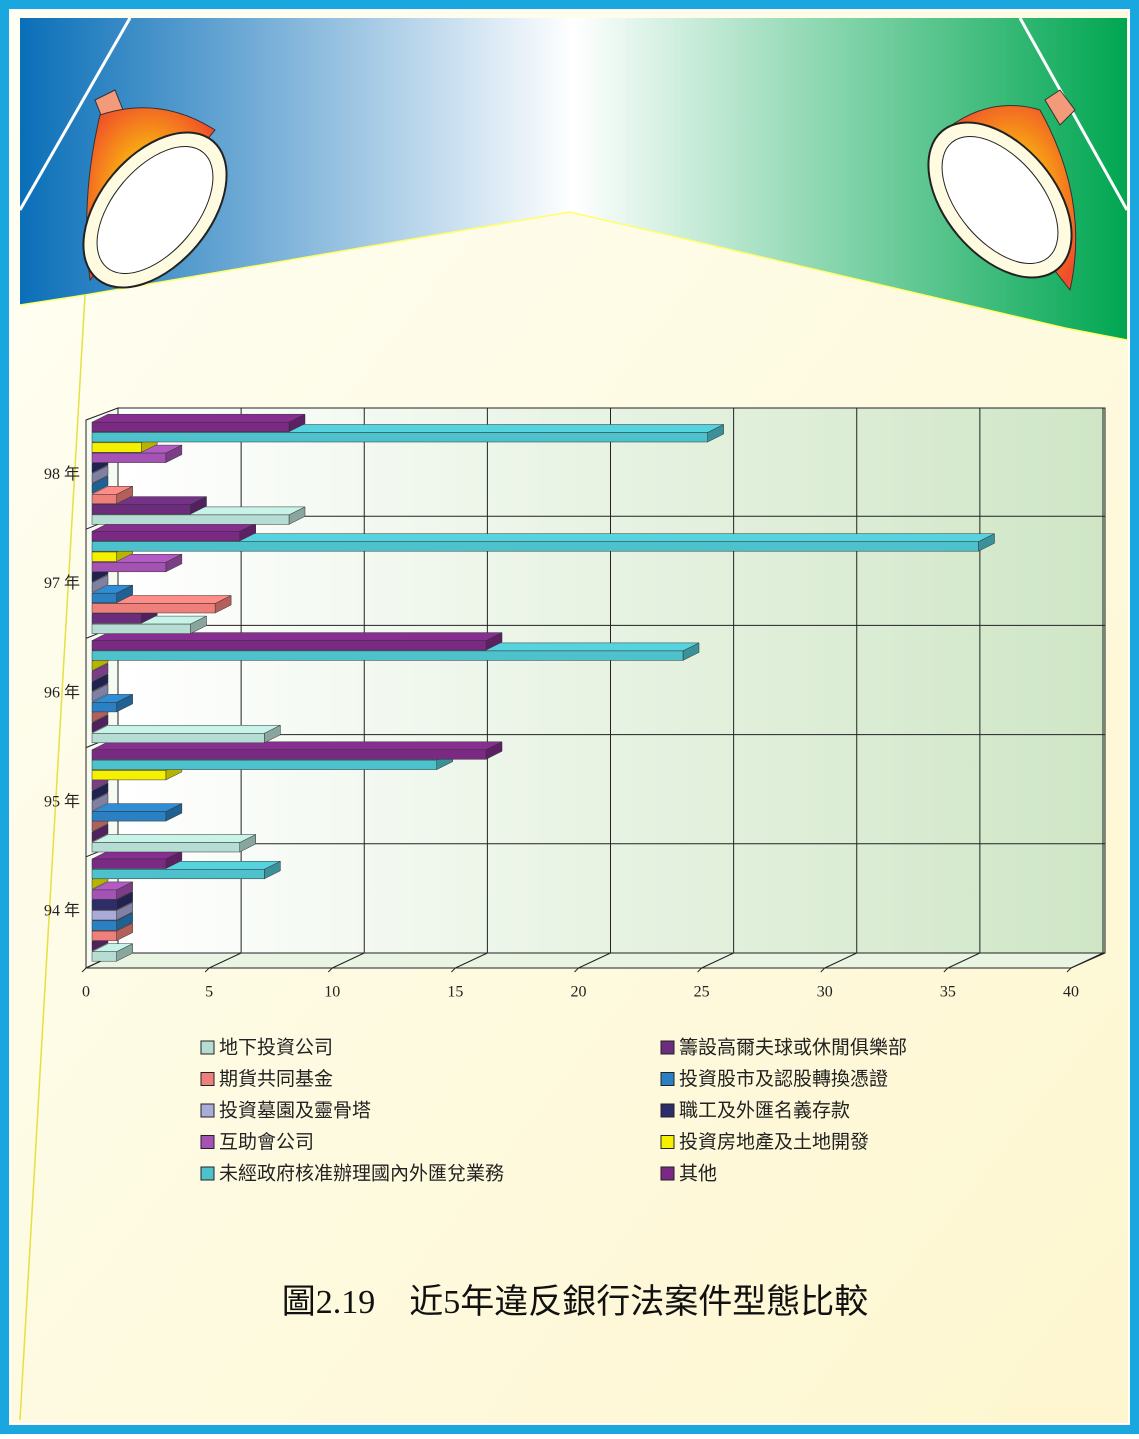 Image resolution: width=1139 pixels, height=1439 pixels. What do you see at coordinates (702, 992) in the screenshot?
I see `x-tick-label: 25` at bounding box center [702, 992].